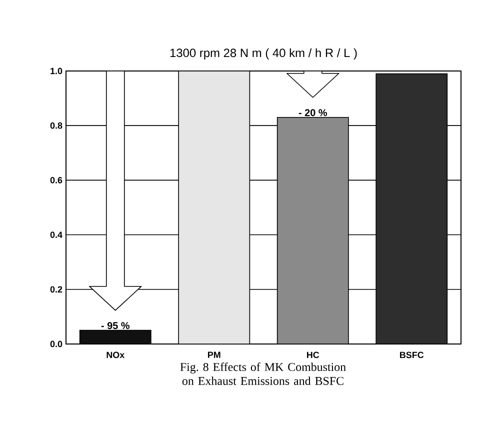 The image size is (488, 441). Describe the element at coordinates (56, 235) in the screenshot. I see `y-tick-label: 0.4` at that location.